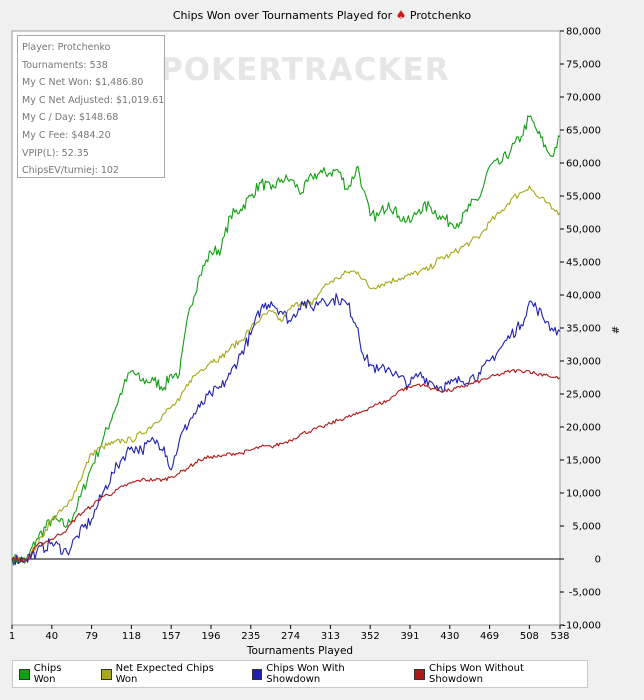 This screenshot has width=644, height=700. I want to click on y-tick-label: 70,000, so click(583, 98).